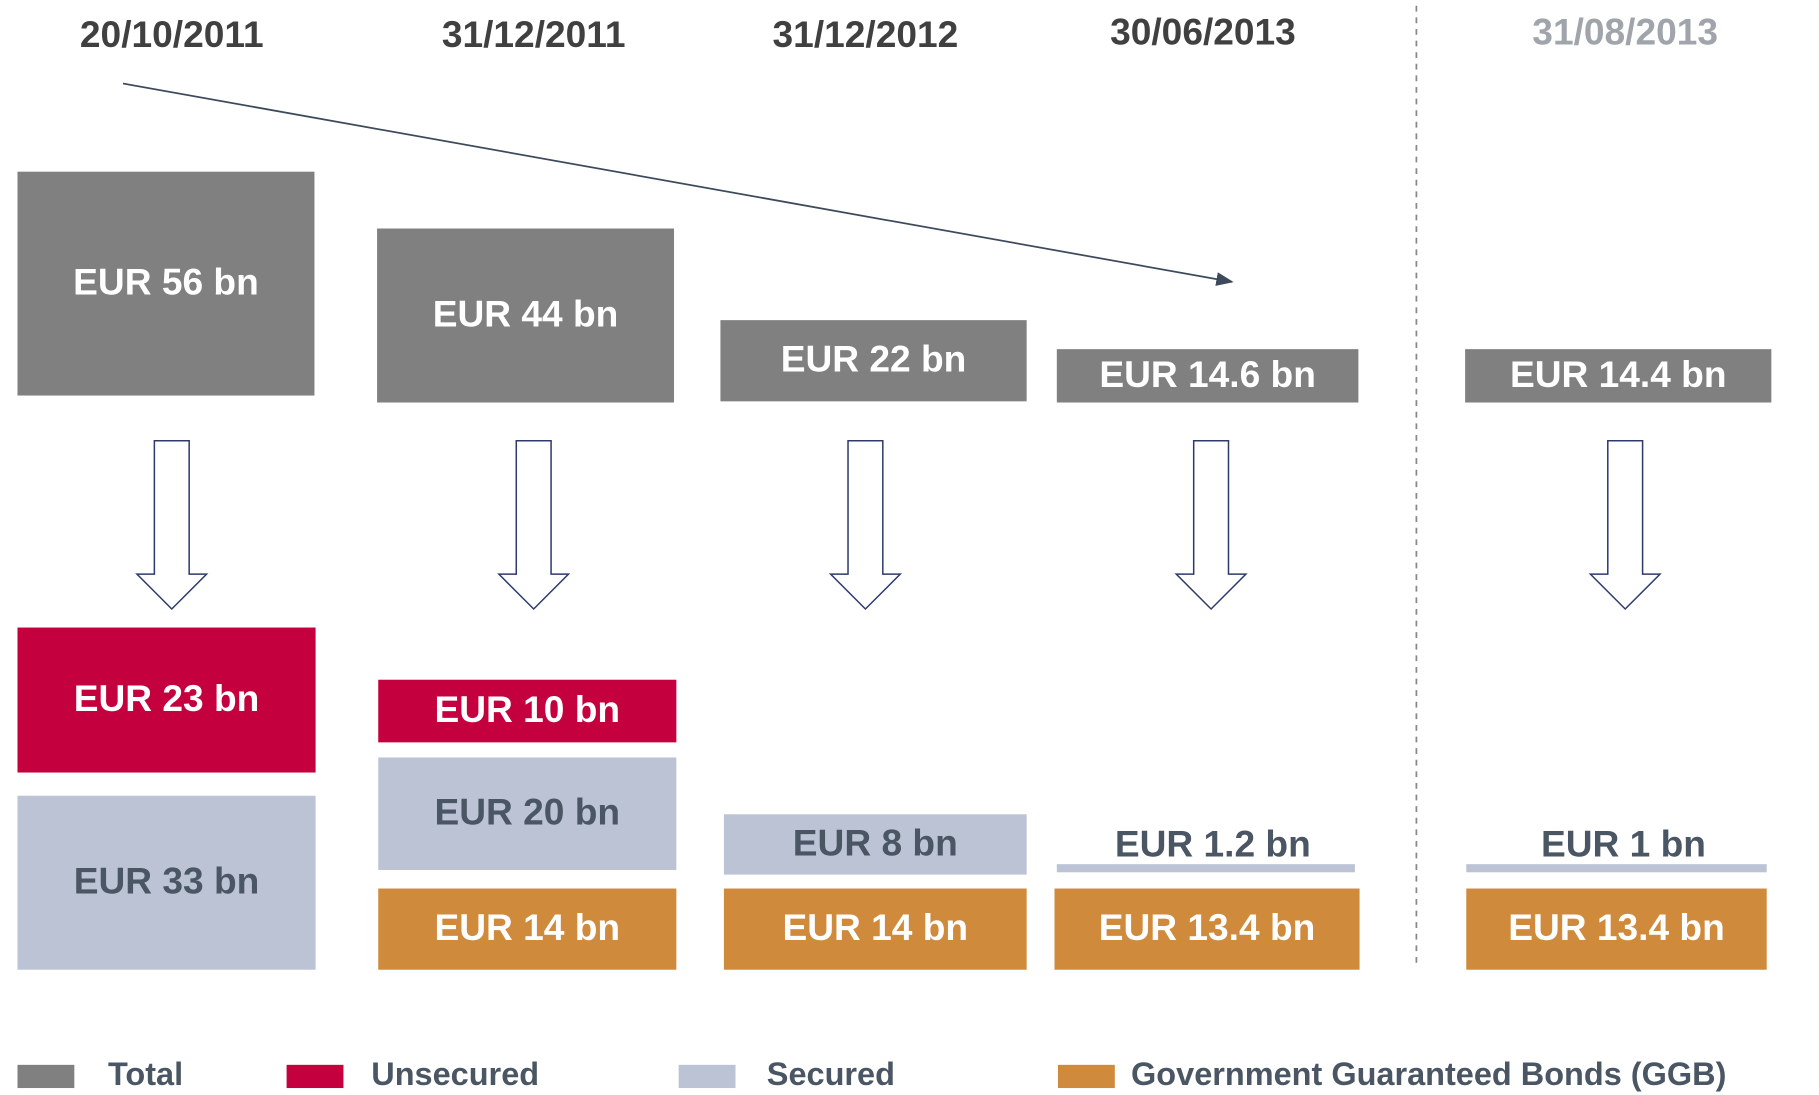  Describe the element at coordinates (1625, 32) in the screenshot. I see `date: 31/08/2013` at that location.